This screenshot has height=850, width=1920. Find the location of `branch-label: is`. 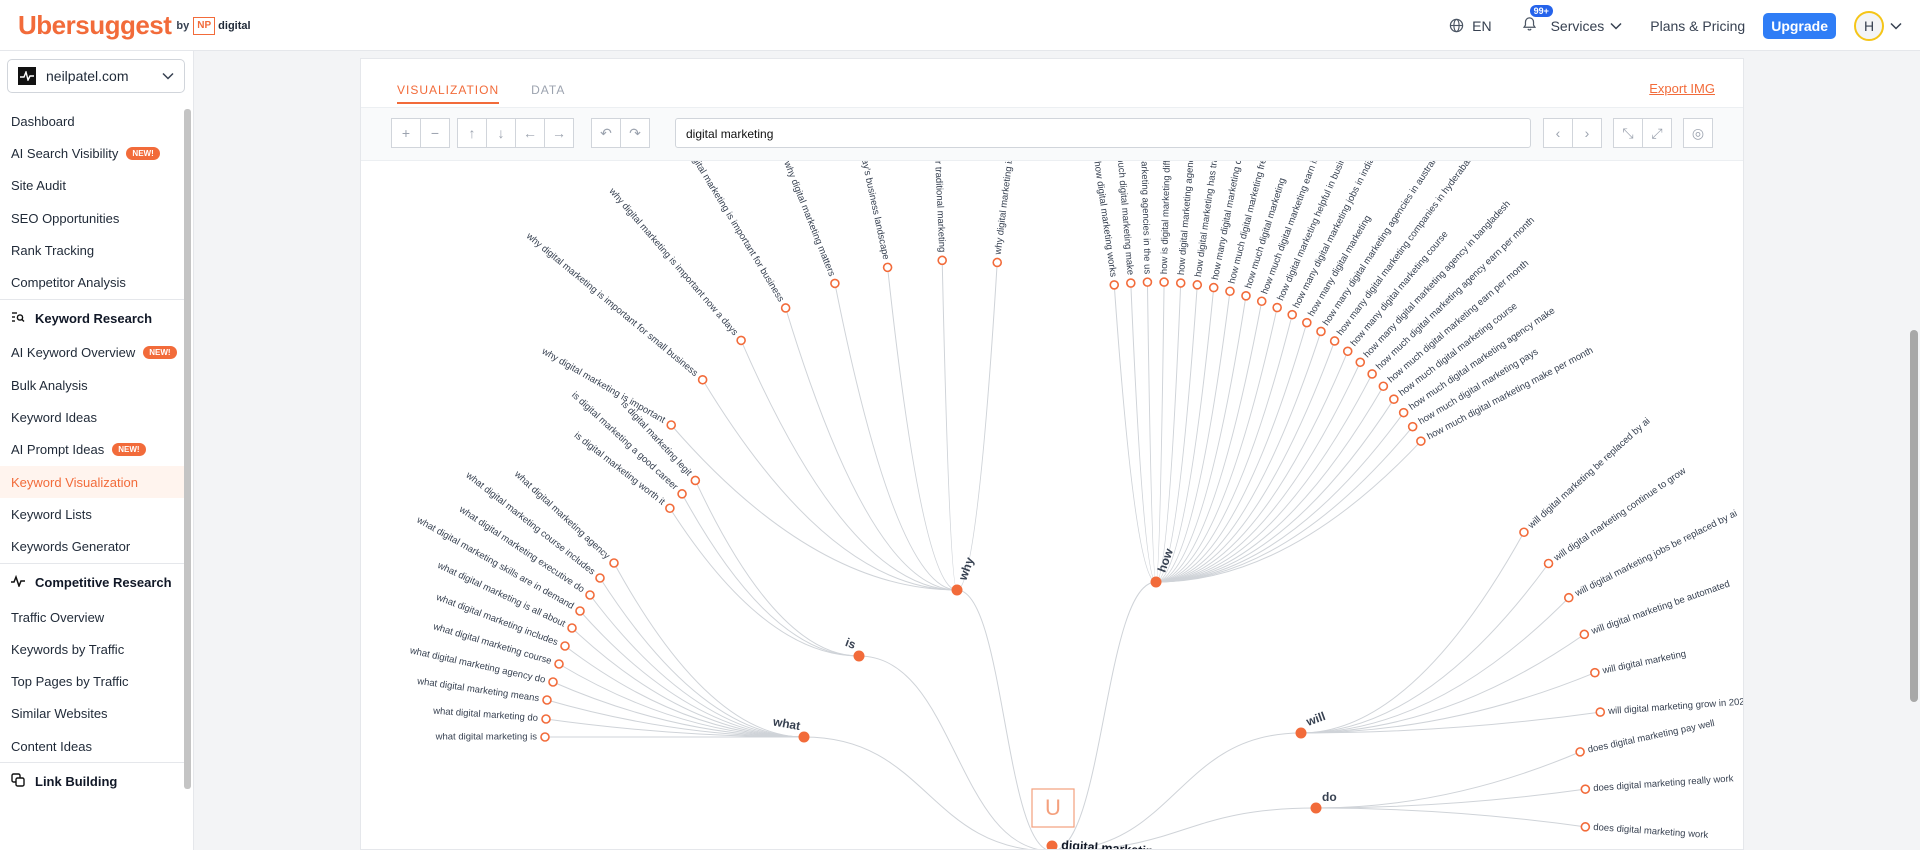

branch-label: is is located at coordinates (850, 643).